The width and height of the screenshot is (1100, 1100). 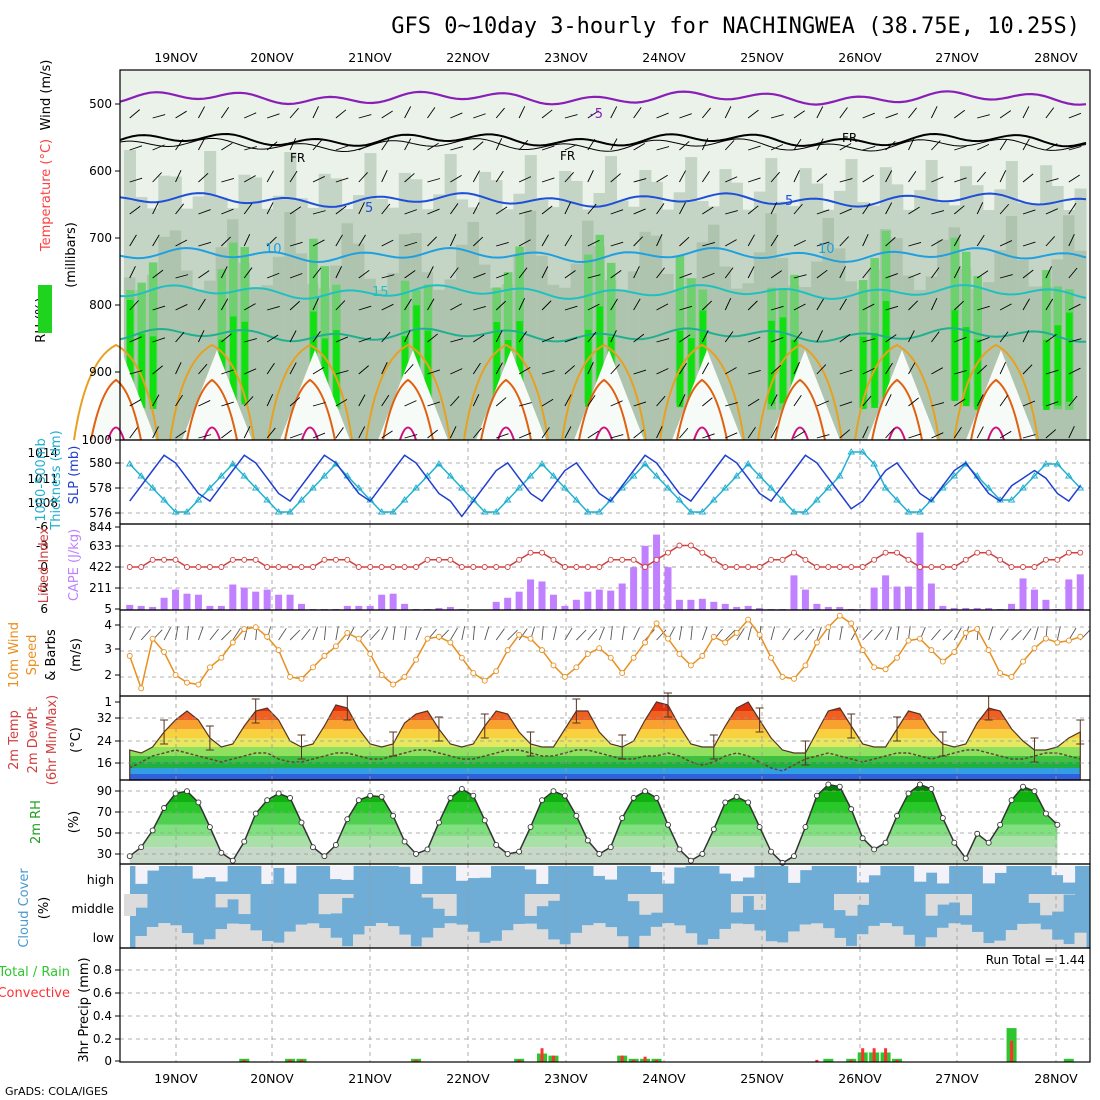 What do you see at coordinates (102, 1039) in the screenshot?
I see `precip-tick: 0.2` at bounding box center [102, 1039].